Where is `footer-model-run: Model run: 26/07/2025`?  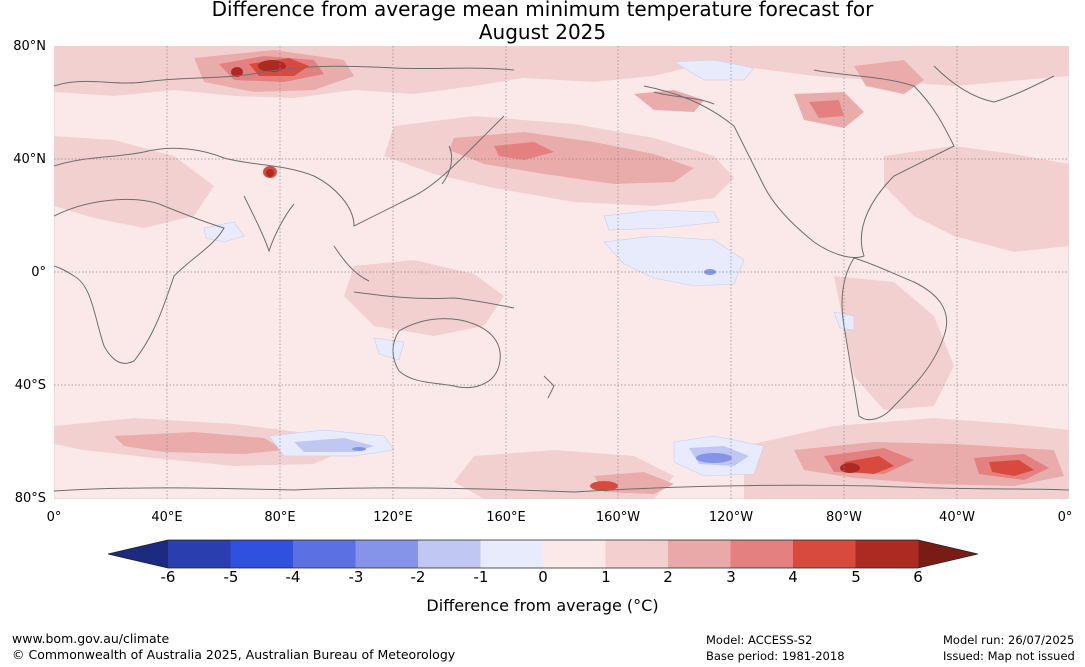
footer-model-run: Model run: 26/07/2025 is located at coordinates (1009, 640).